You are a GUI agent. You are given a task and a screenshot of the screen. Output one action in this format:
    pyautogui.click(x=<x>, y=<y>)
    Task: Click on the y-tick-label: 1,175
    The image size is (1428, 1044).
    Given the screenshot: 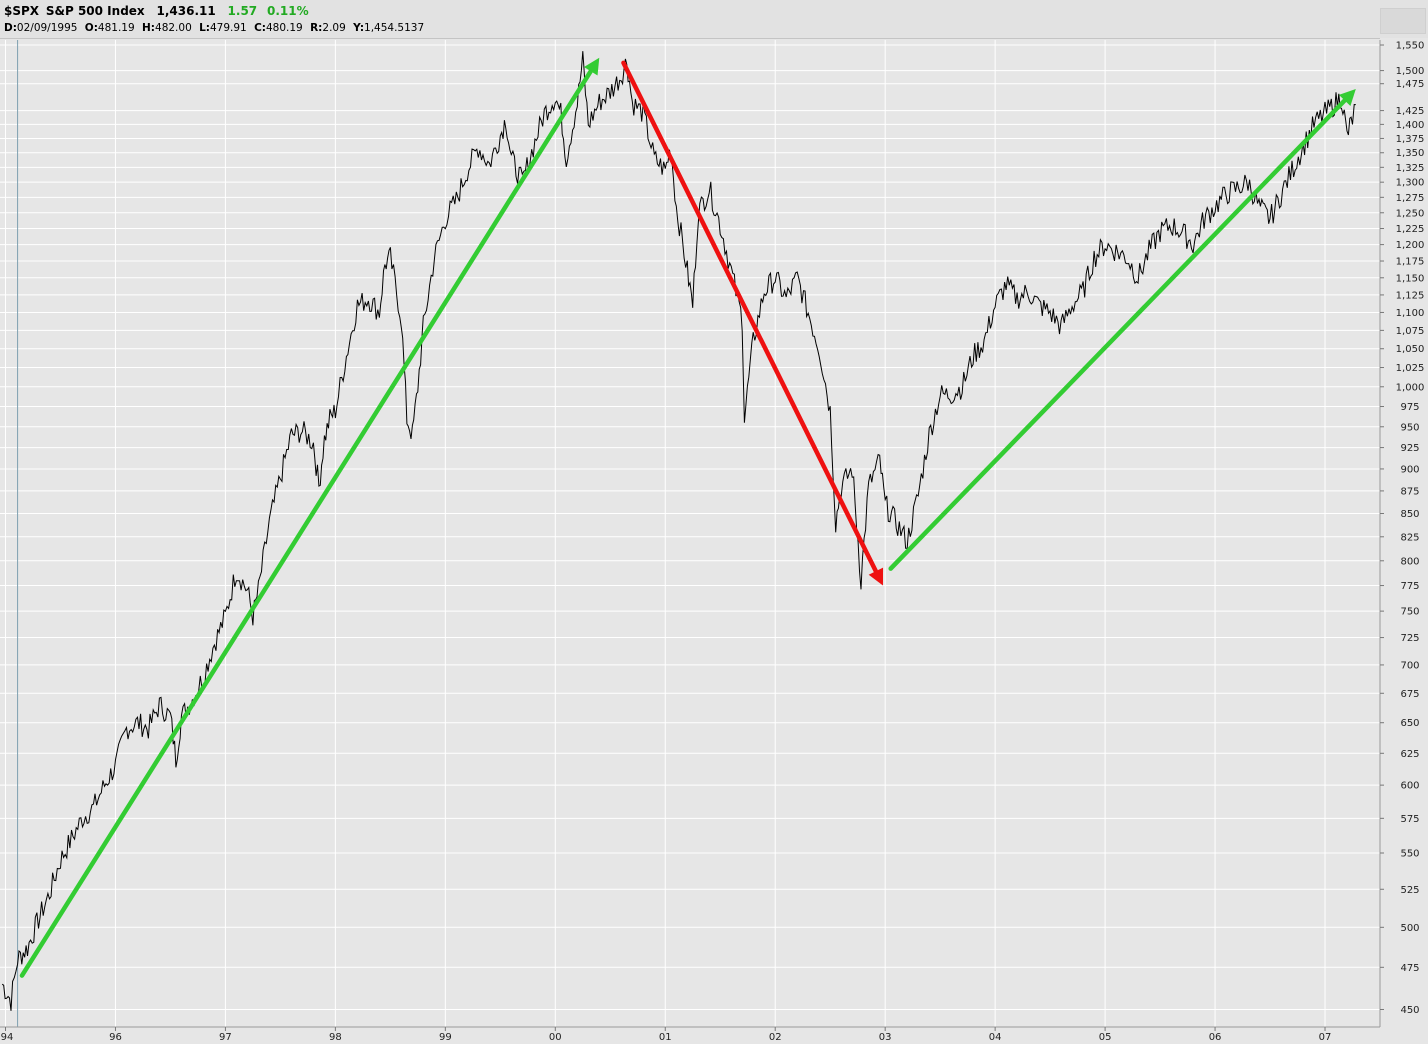 What is the action you would take?
    pyautogui.click(x=1410, y=262)
    